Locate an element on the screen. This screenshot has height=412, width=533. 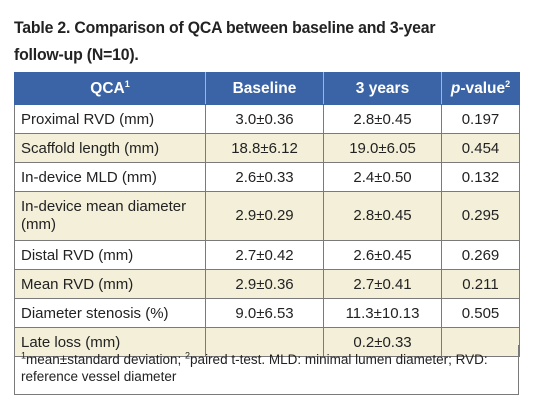
table-row: Mean RVD (mm) 2.9±0.36 2.7±0.41 0.211 is located at coordinates (267, 284).